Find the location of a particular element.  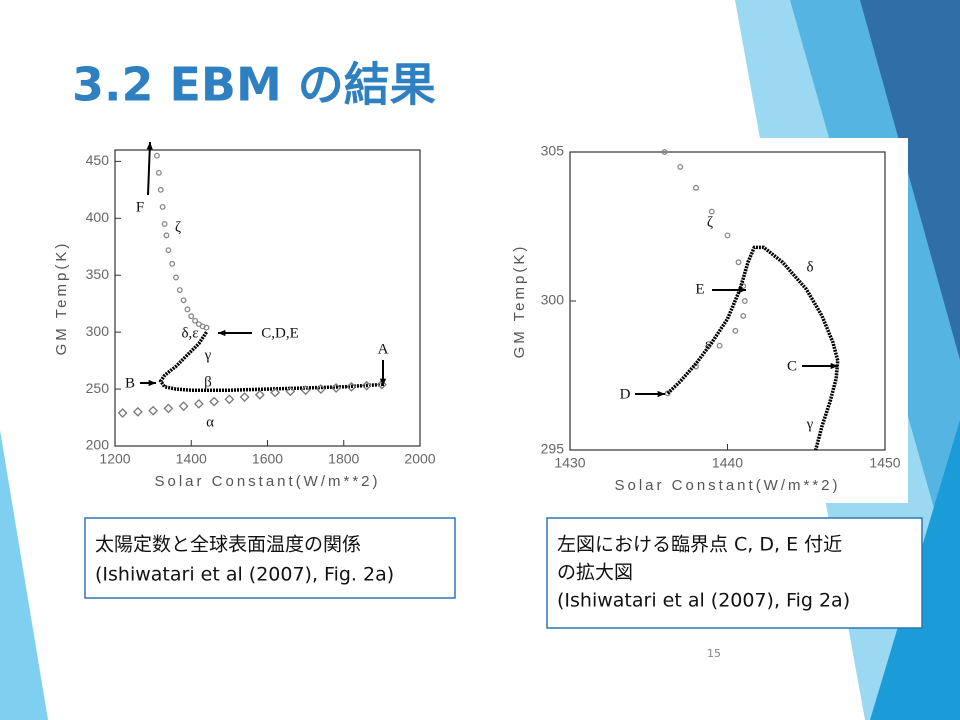

annotation: C is located at coordinates (792, 366).